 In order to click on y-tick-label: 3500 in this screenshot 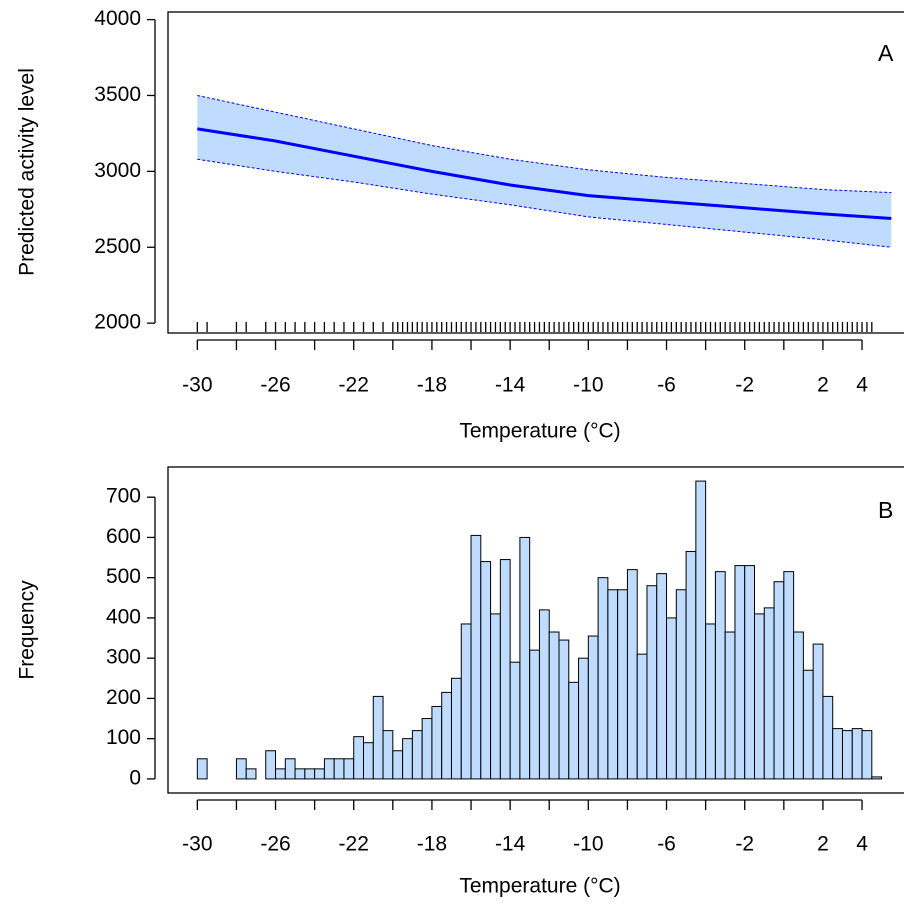, I will do `click(117, 94)`.